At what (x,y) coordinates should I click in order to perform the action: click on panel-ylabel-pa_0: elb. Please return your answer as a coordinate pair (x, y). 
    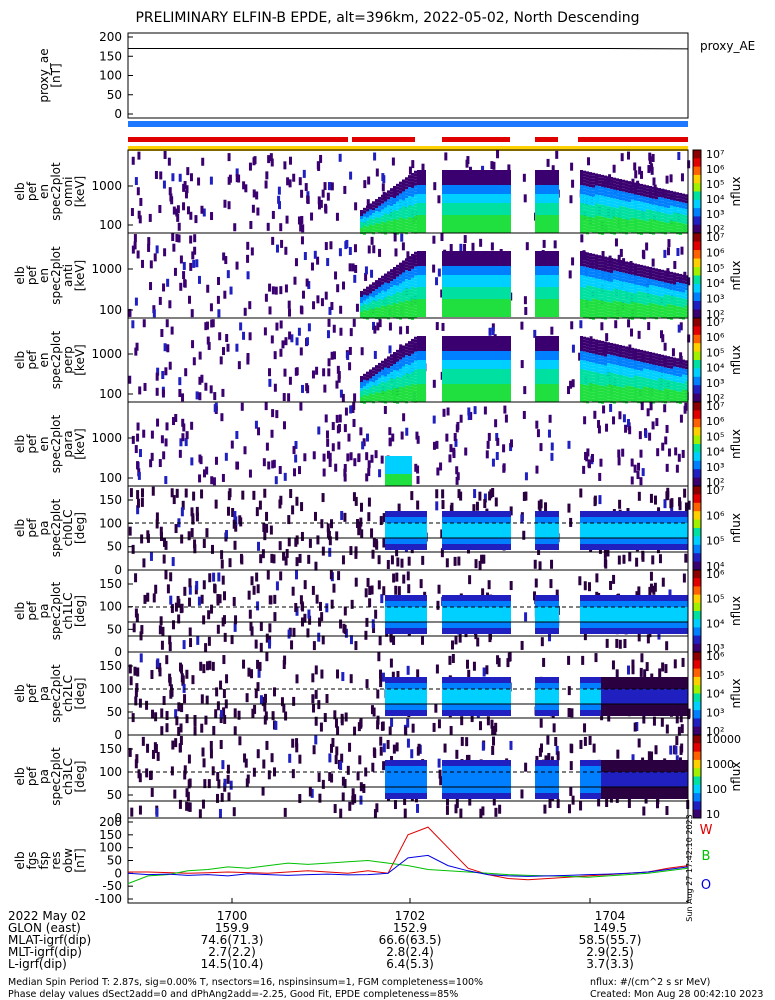
    Looking at the image, I should click on (20, 528).